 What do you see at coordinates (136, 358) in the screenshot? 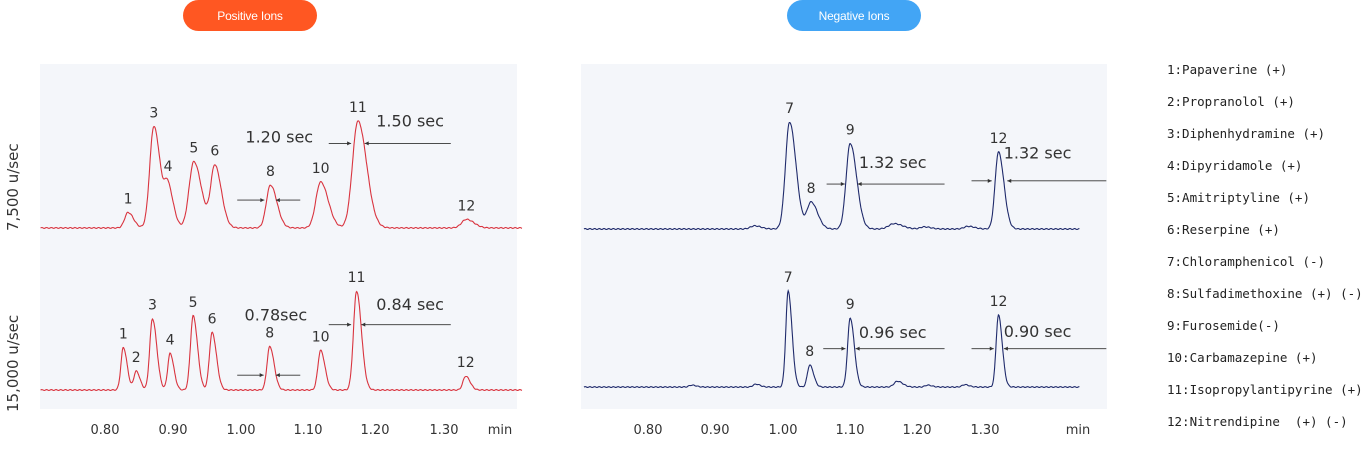
I see `peak-label: 2` at bounding box center [136, 358].